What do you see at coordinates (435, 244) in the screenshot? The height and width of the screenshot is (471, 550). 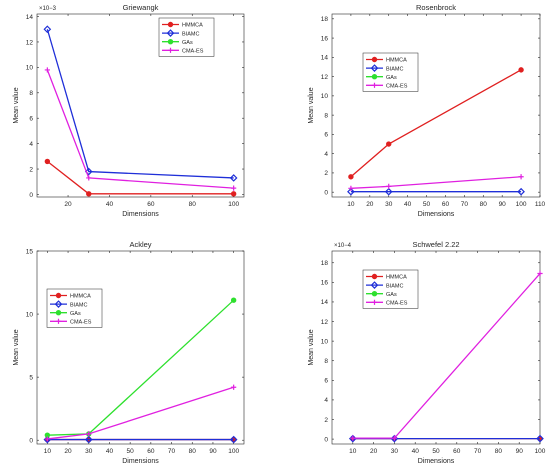 I see `chart-title: Schwefel 2.22` at bounding box center [435, 244].